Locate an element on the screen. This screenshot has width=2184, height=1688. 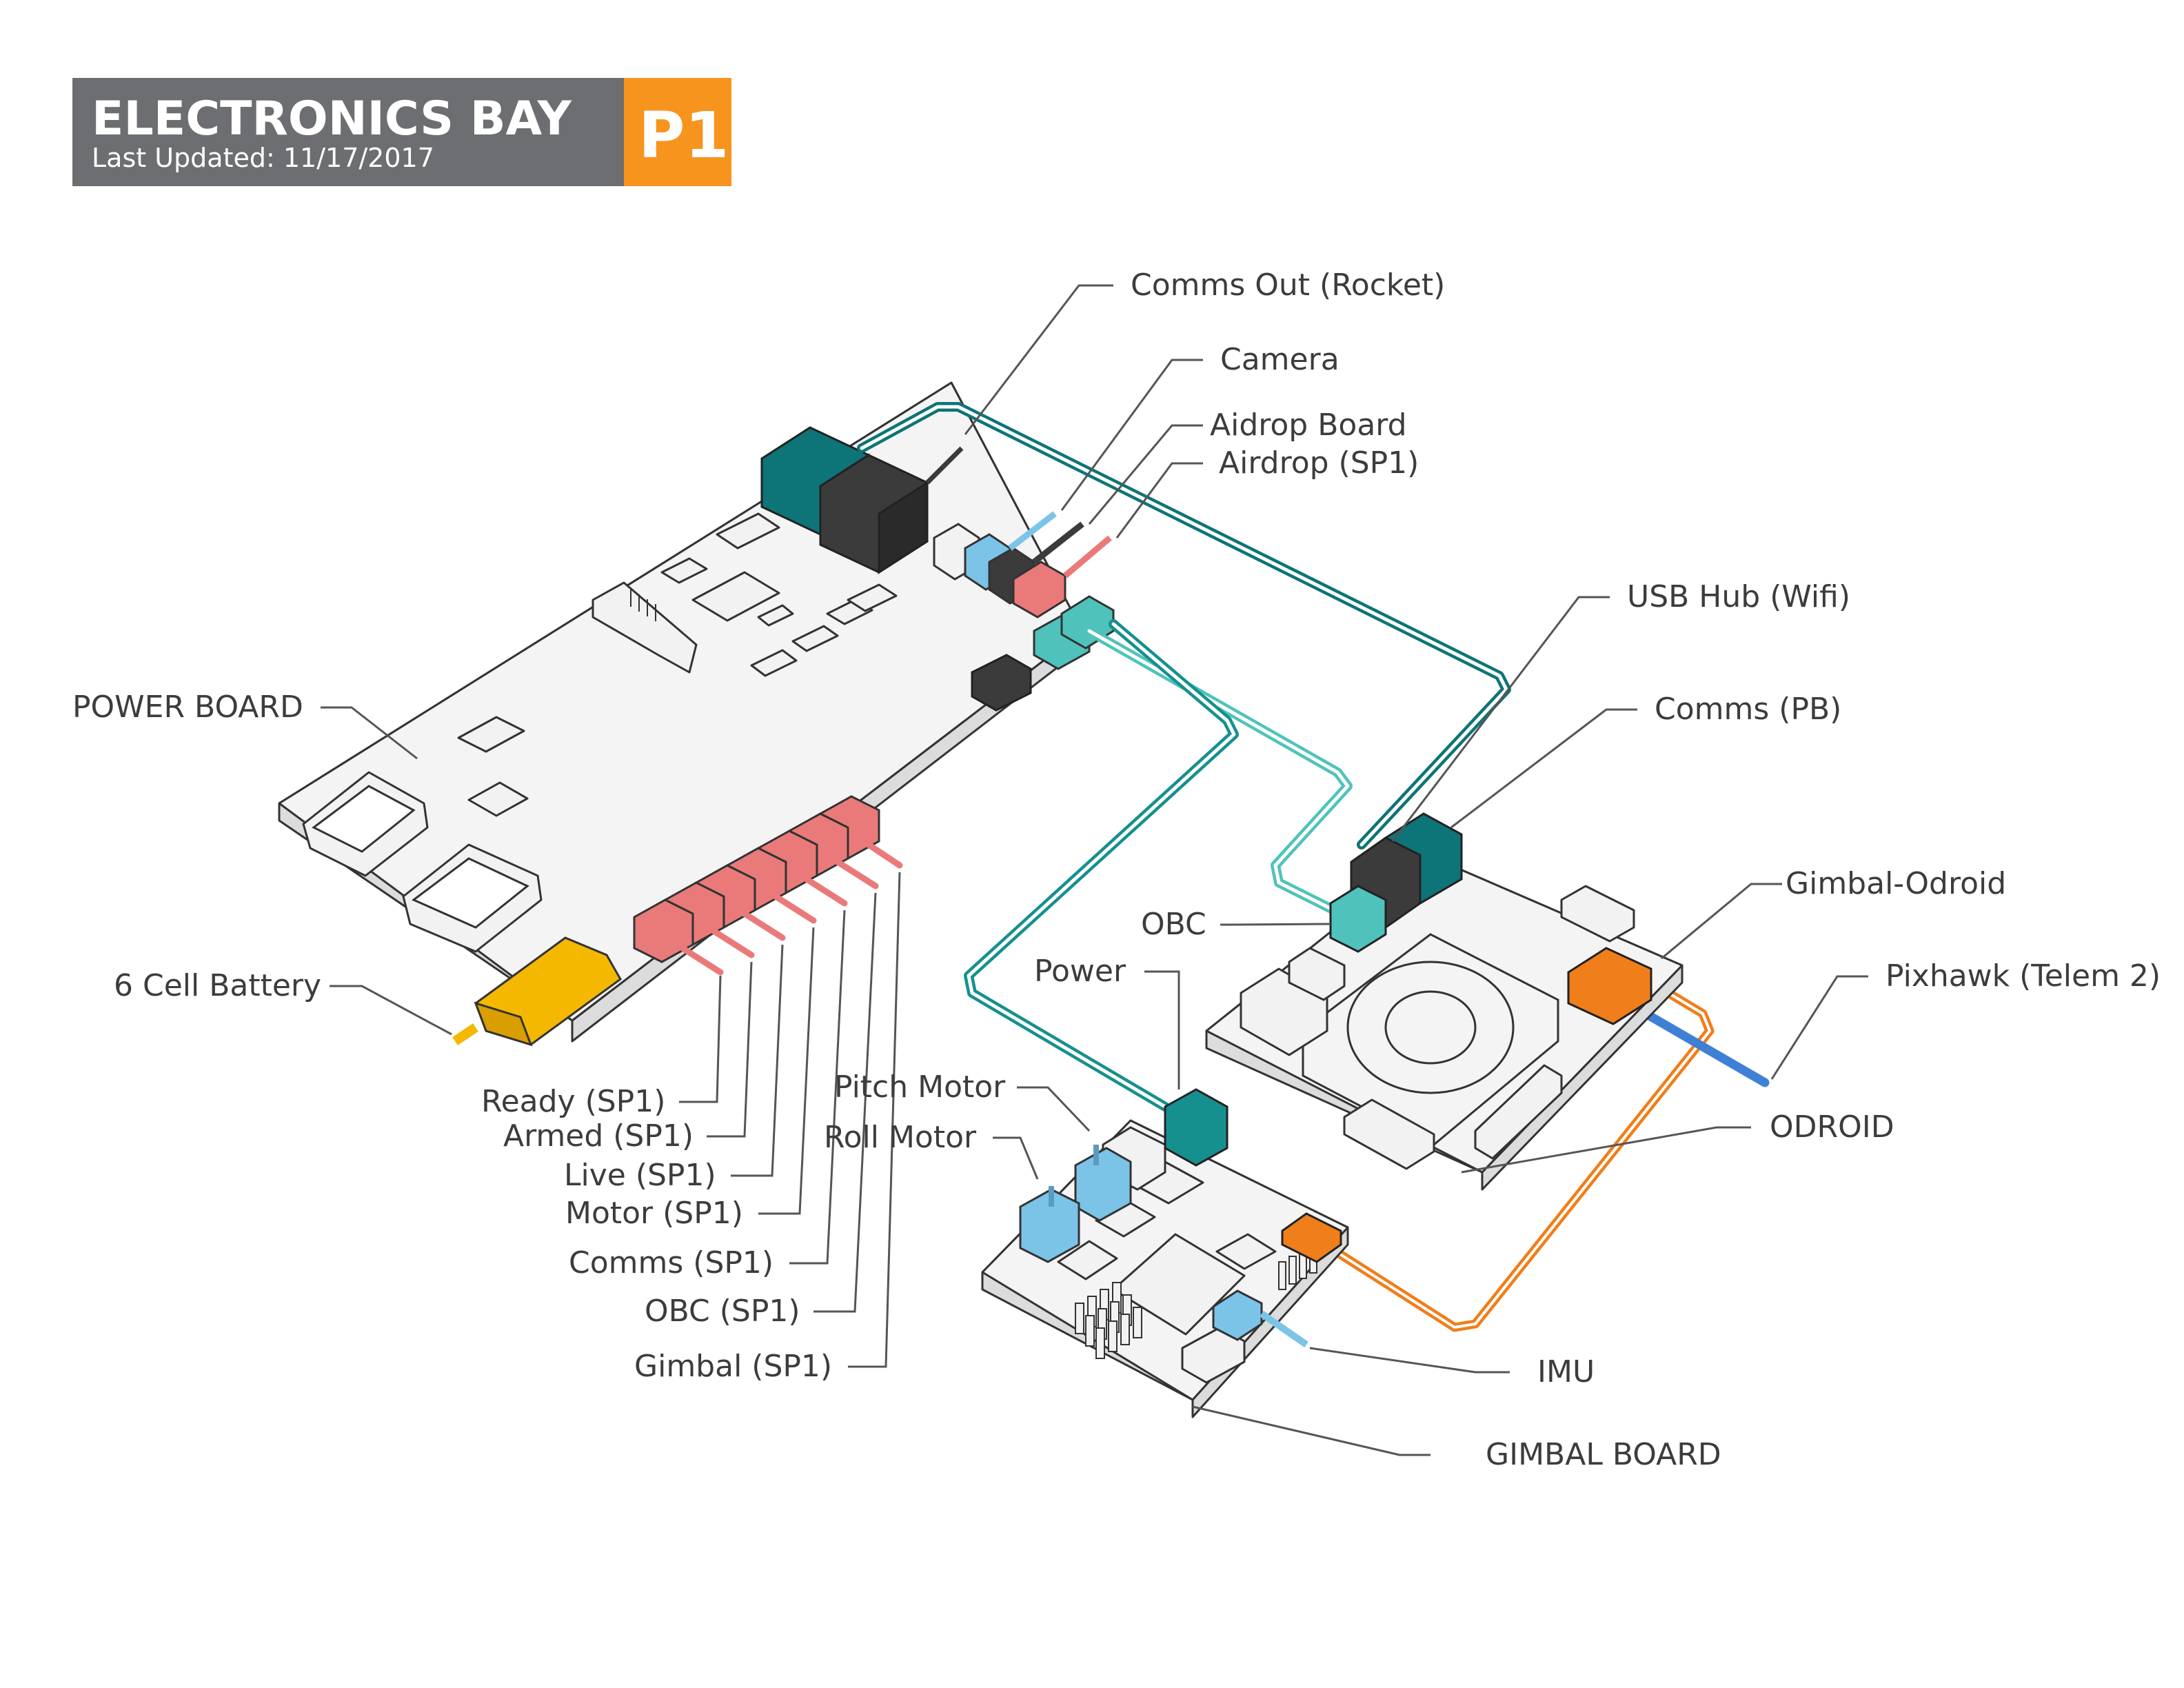
label-usb-hub-wifi: USB Hub (Wifi) is located at coordinates (1739, 596).